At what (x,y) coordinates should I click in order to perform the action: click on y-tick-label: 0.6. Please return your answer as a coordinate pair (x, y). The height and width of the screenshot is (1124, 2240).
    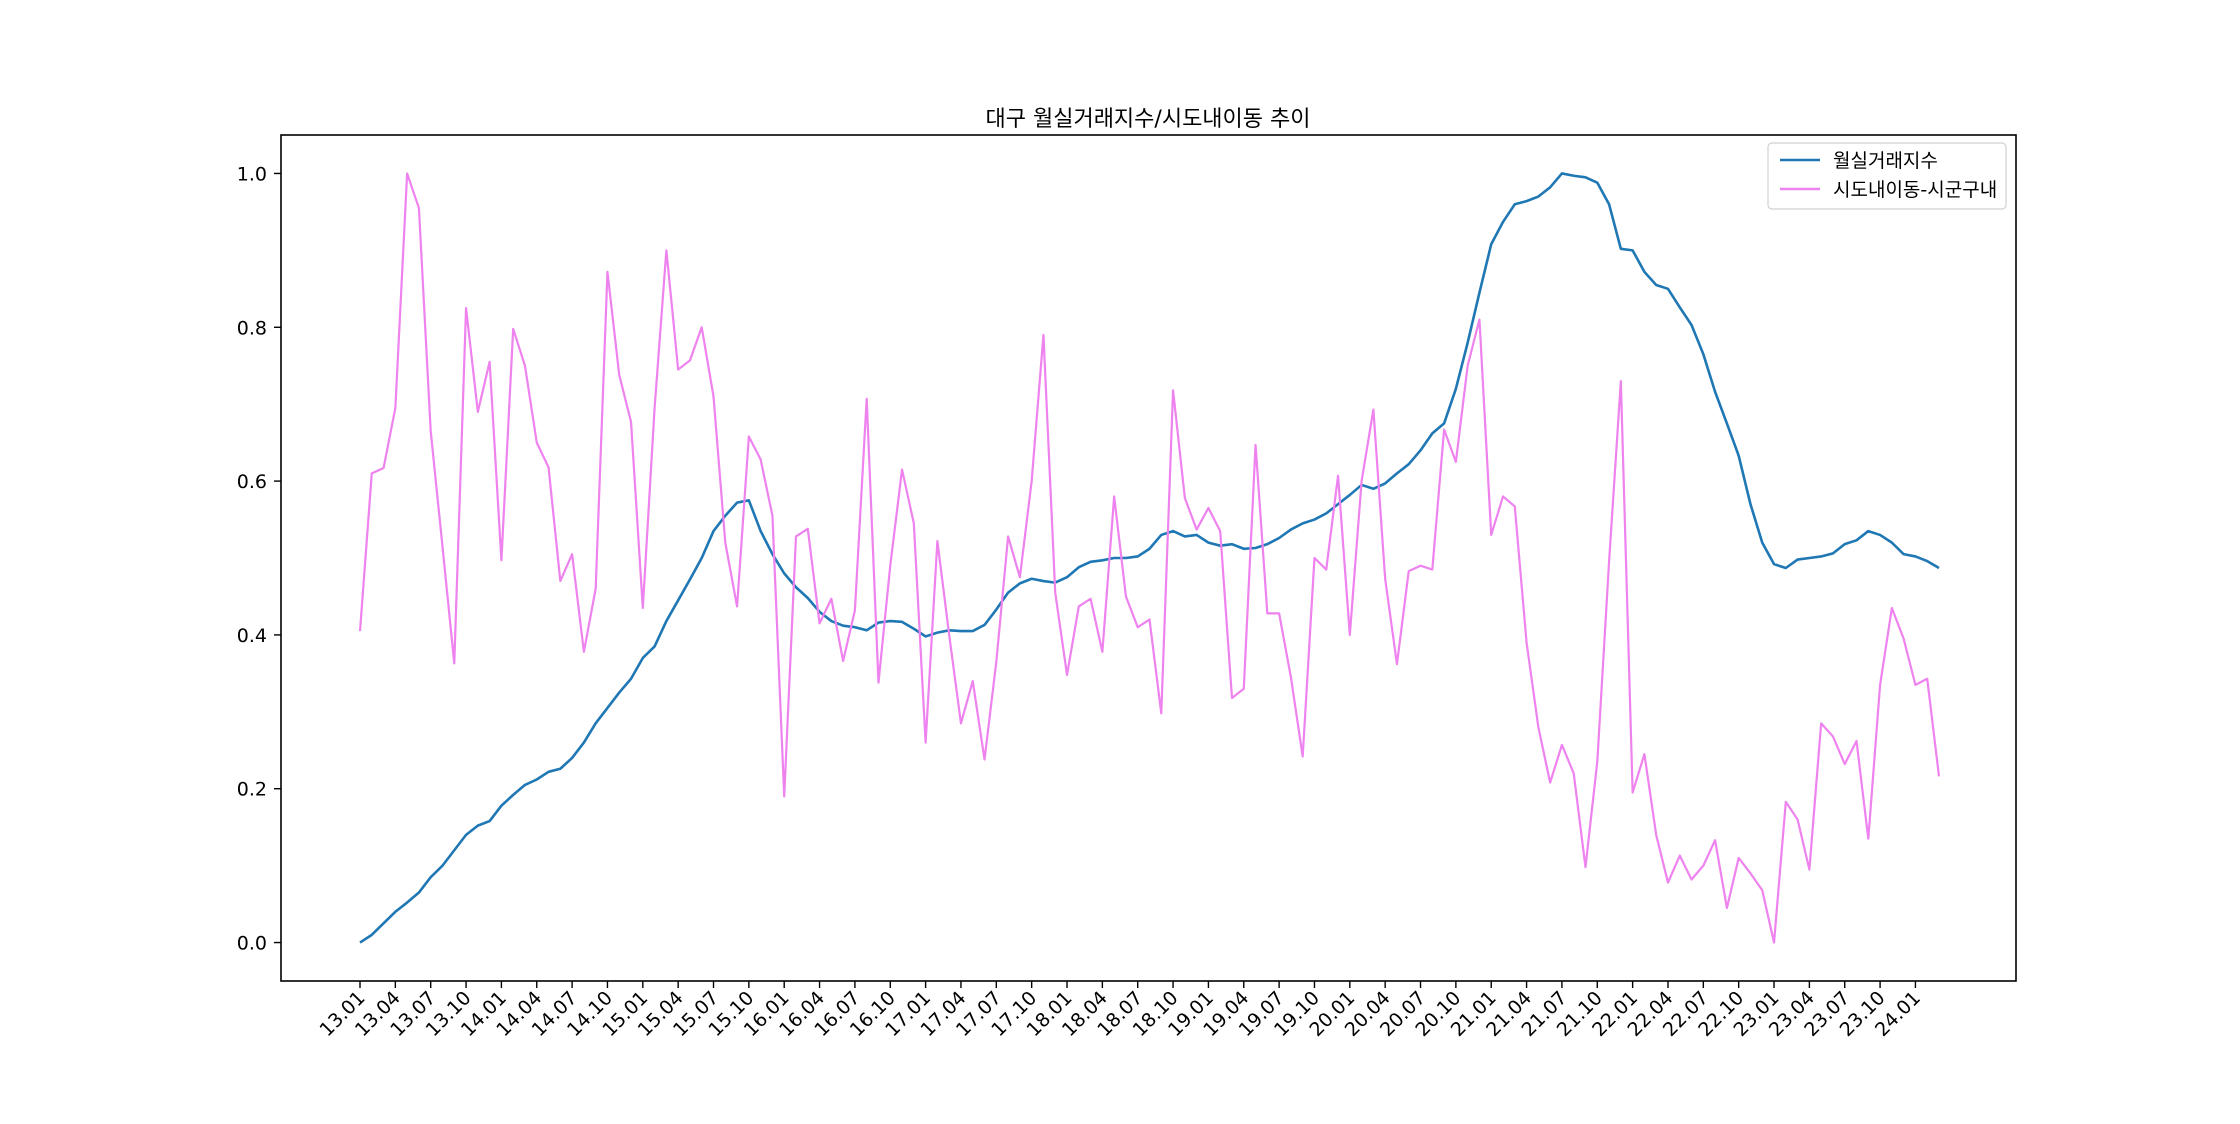
    Looking at the image, I should click on (252, 482).